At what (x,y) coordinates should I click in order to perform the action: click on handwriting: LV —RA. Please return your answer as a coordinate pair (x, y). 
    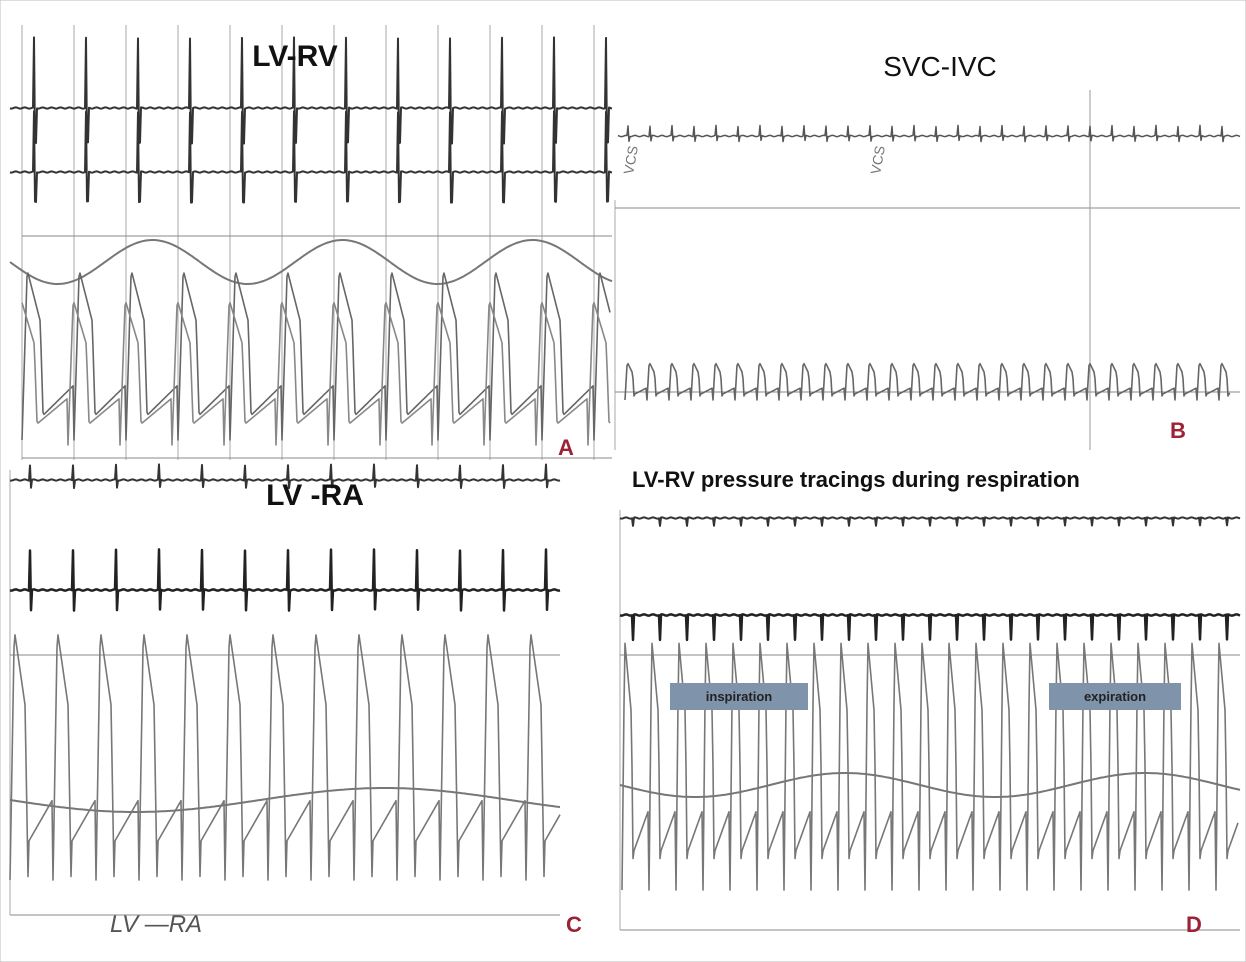
    Looking at the image, I should click on (156, 924).